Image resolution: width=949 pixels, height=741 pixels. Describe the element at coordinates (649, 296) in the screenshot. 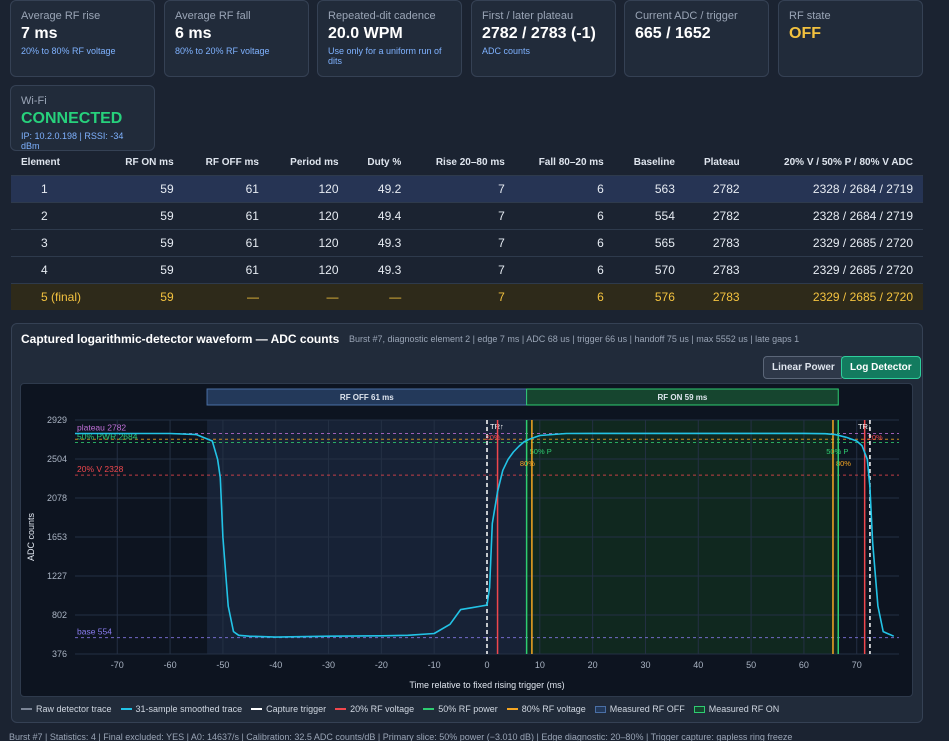

I see `table-cell: 576` at that location.